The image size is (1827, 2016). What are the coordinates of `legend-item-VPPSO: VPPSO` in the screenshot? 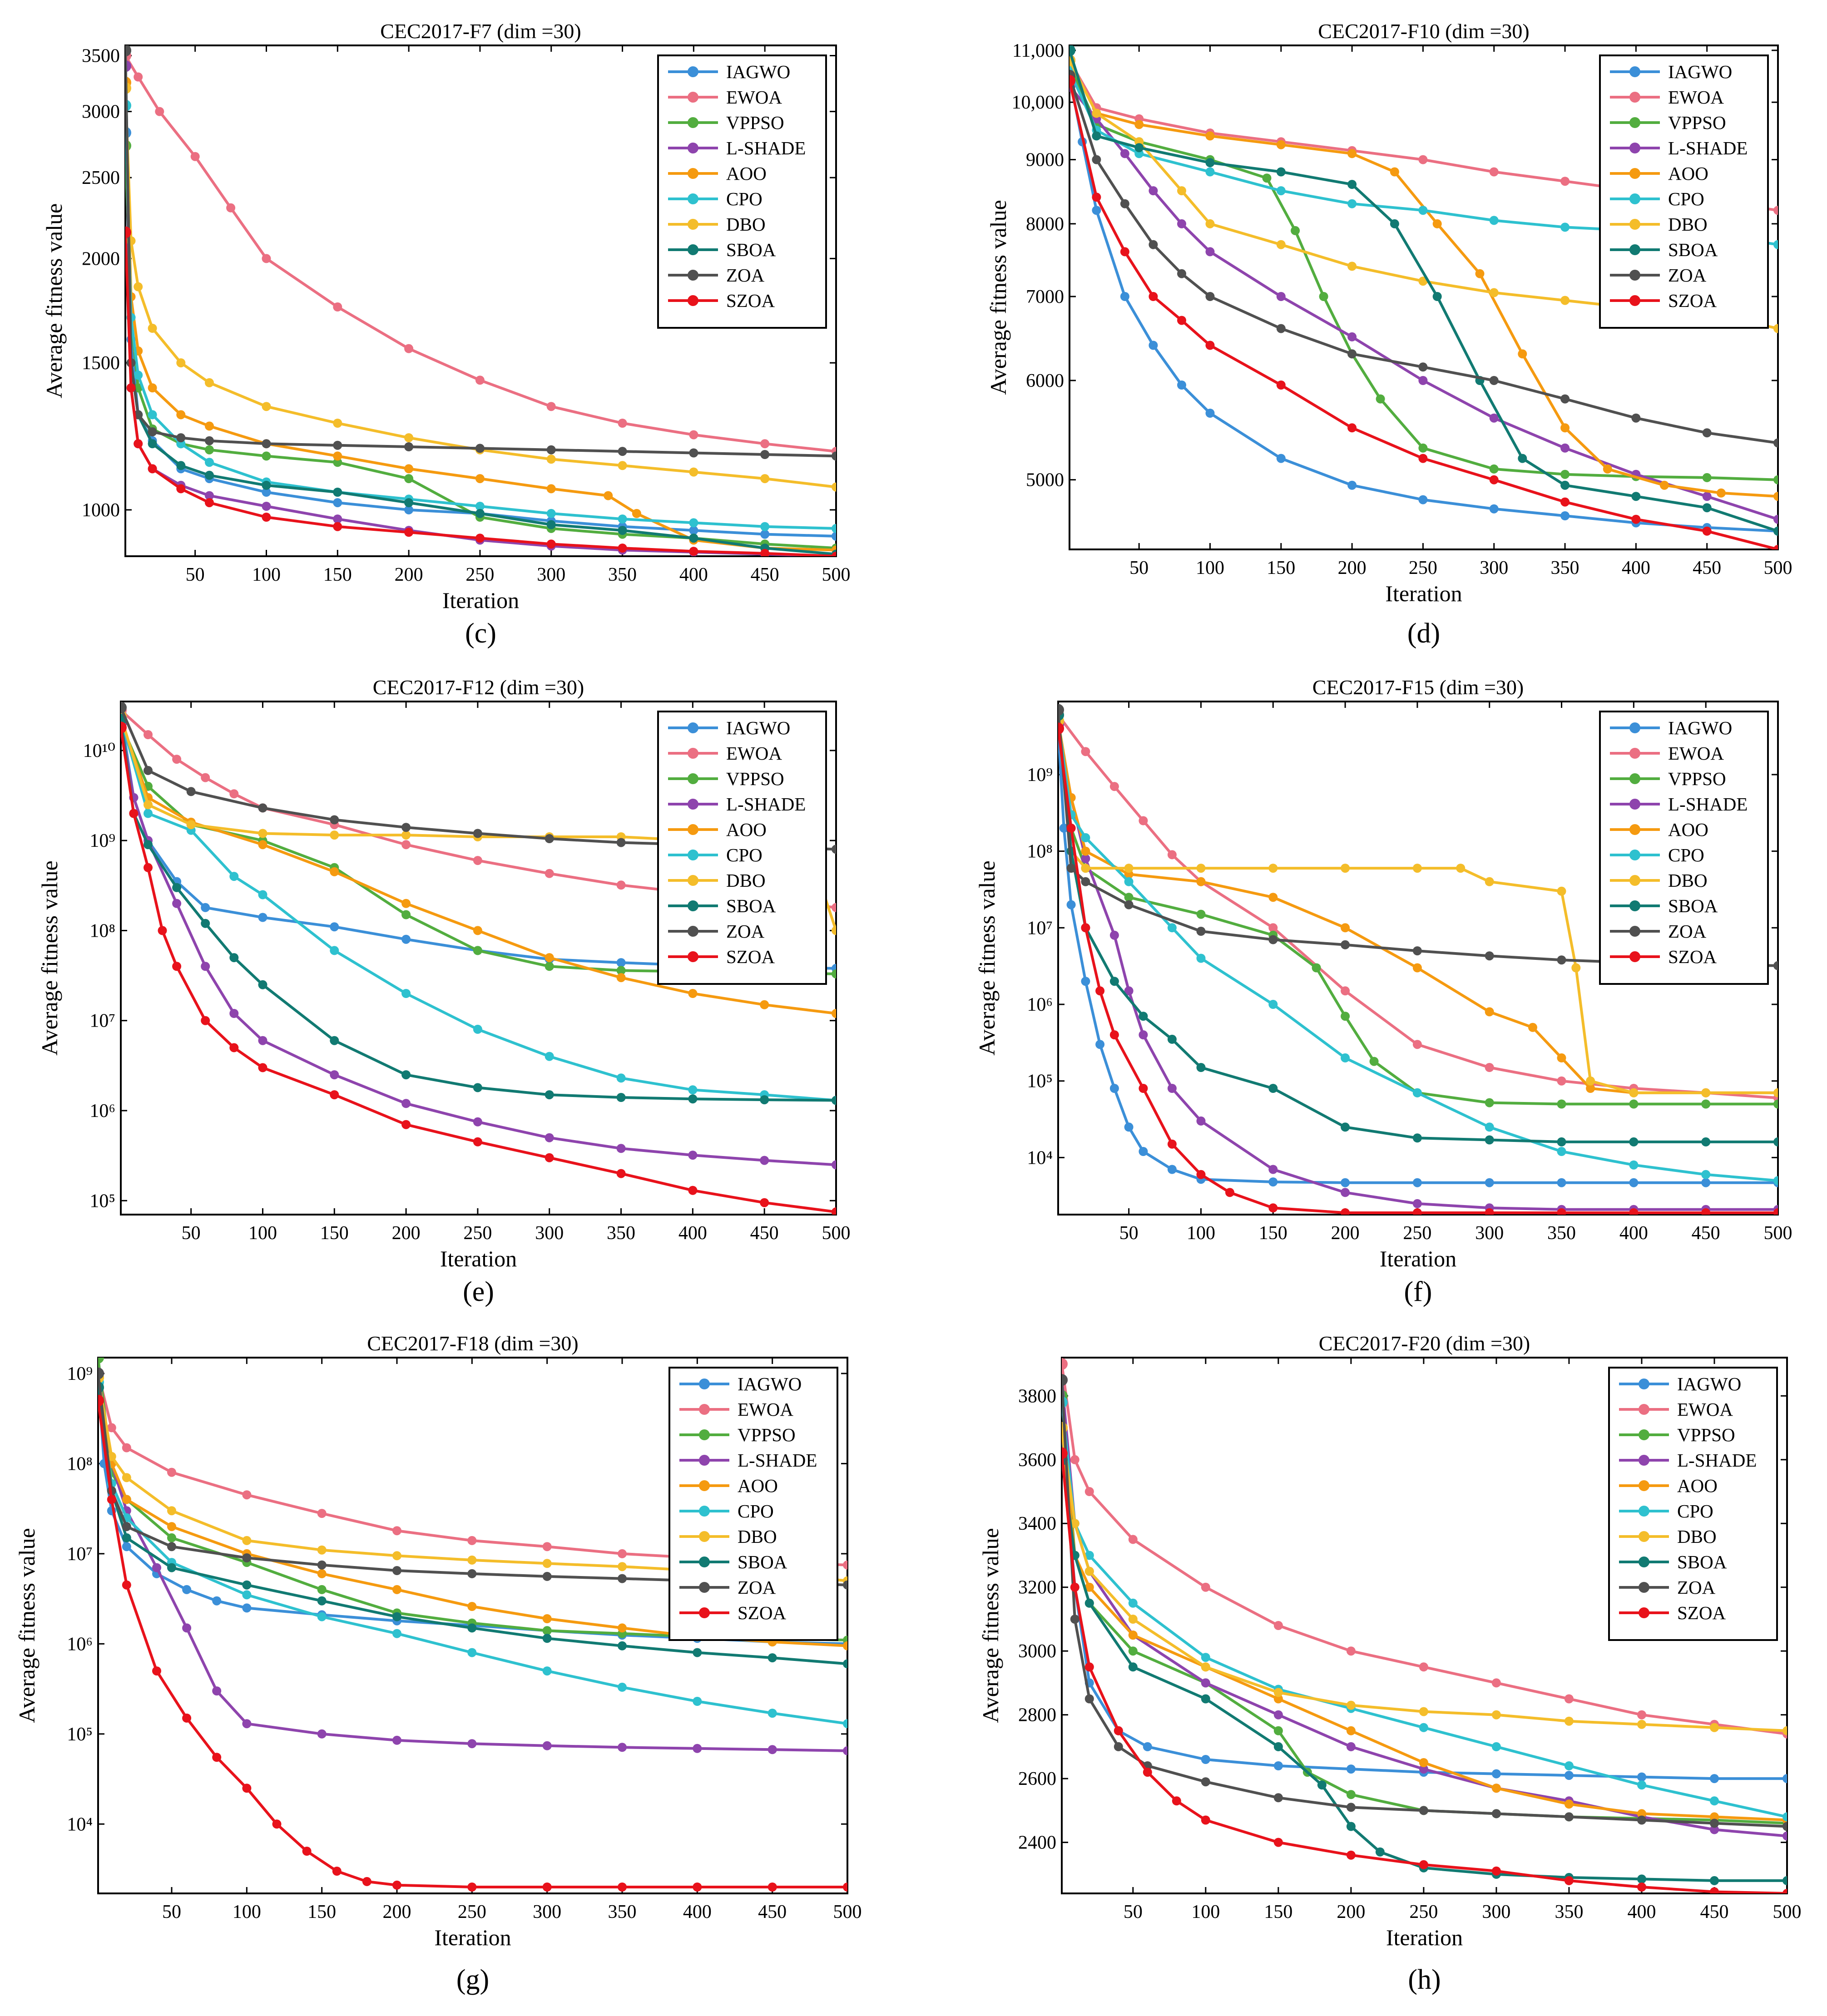 It's located at (1697, 779).